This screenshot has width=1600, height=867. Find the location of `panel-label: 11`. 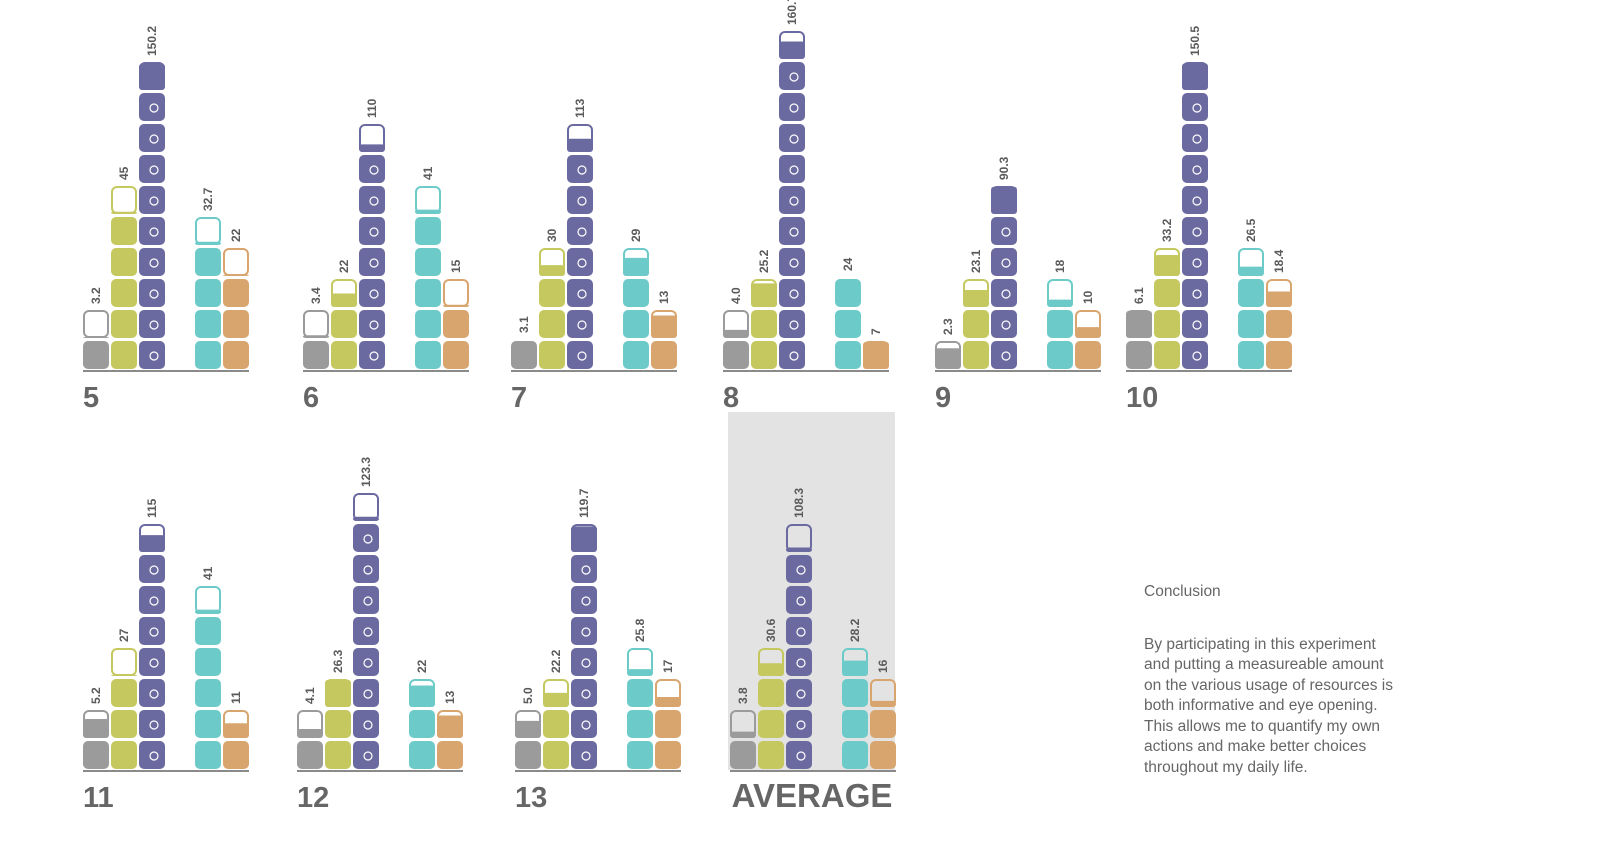

panel-label: 11 is located at coordinates (98, 798).